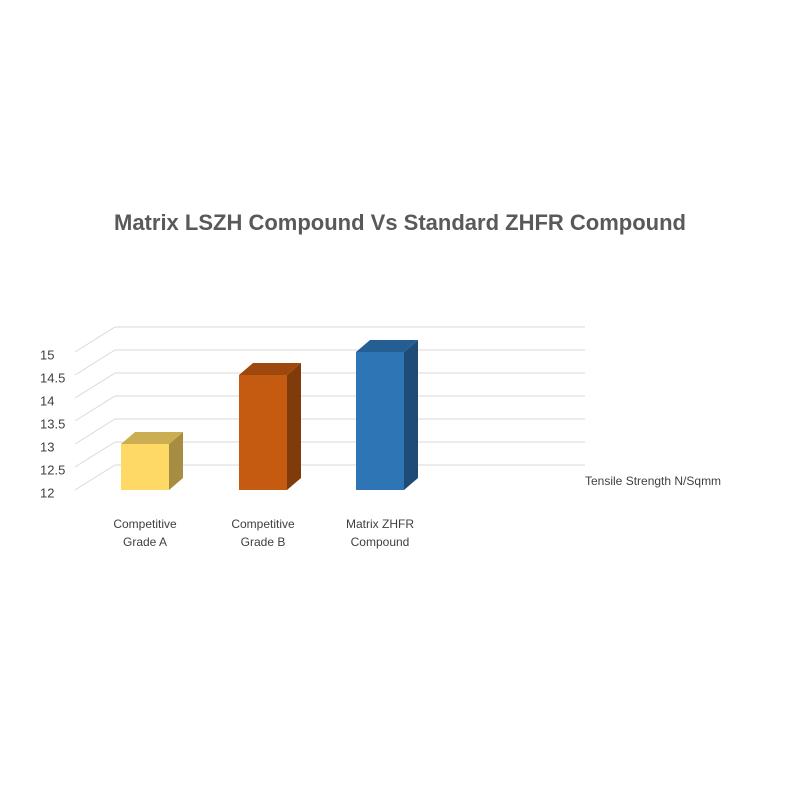 The height and width of the screenshot is (800, 800). Describe the element at coordinates (47, 354) in the screenshot. I see `y-tick-label: 15` at that location.